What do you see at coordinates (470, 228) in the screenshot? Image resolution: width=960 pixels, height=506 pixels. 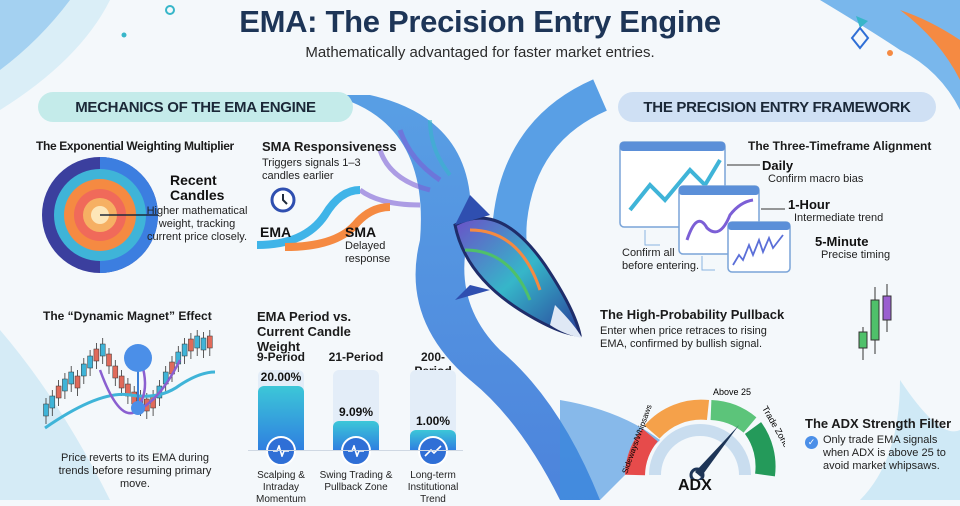 I see `rocket-illustration` at bounding box center [470, 228].